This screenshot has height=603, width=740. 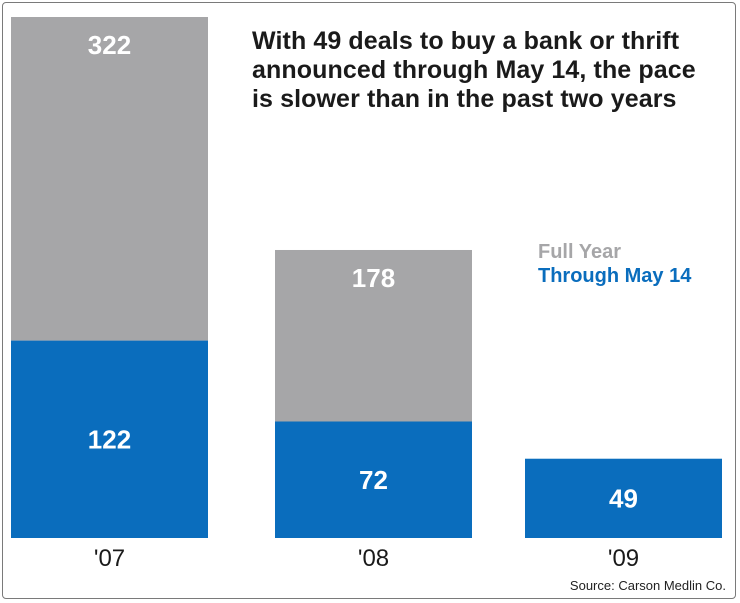 I want to click on label-through-1: 72, so click(x=373, y=480).